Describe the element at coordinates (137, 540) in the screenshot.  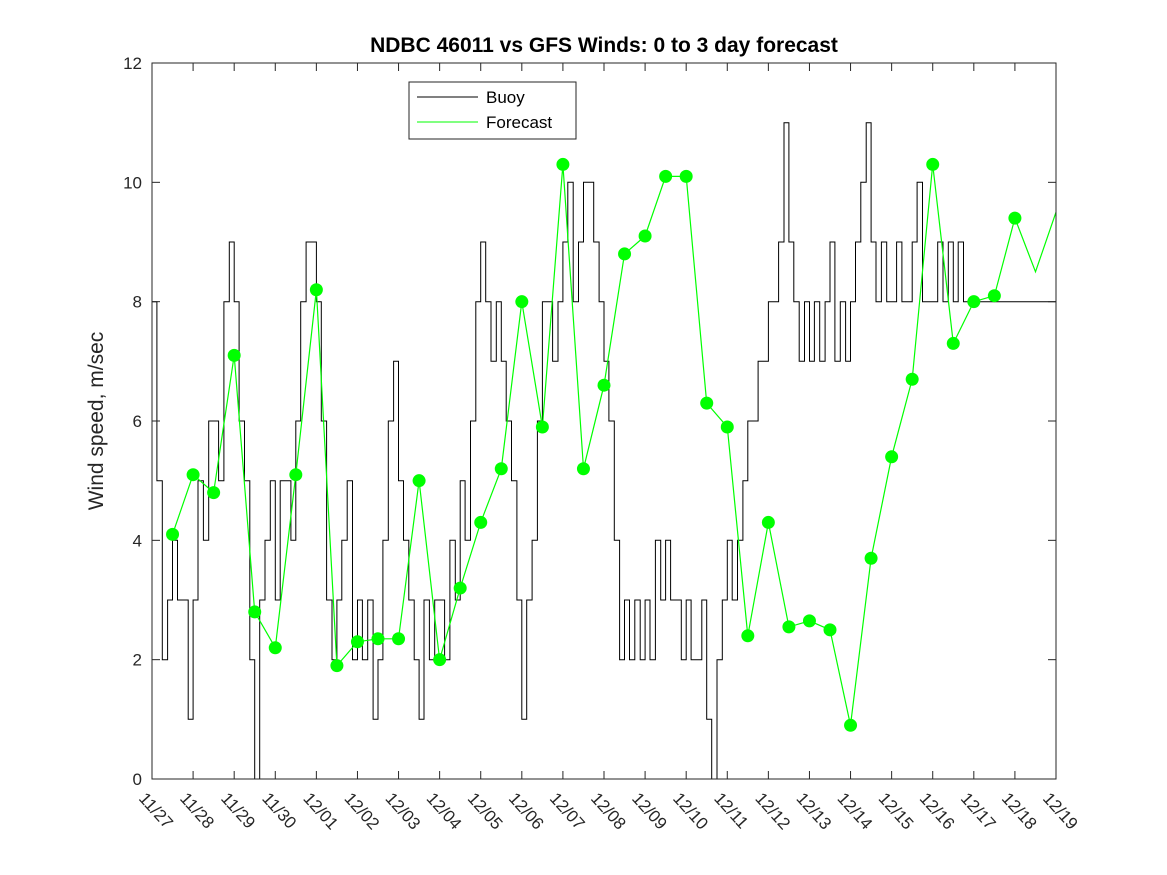
I see `y-tick-label: 4` at that location.